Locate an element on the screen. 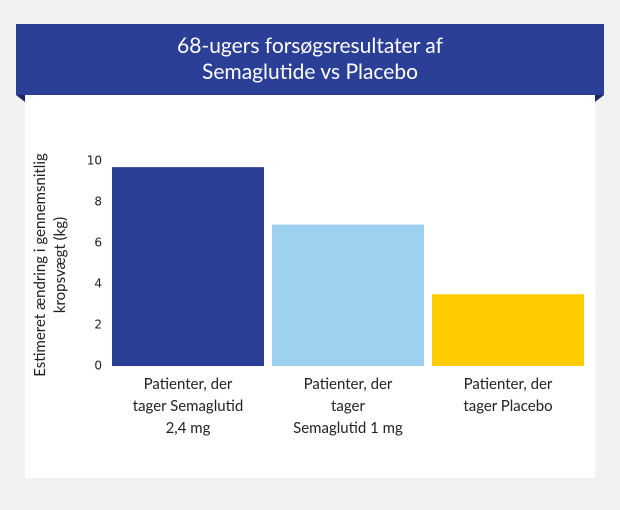  y-tick-label: 4 is located at coordinates (98, 284).